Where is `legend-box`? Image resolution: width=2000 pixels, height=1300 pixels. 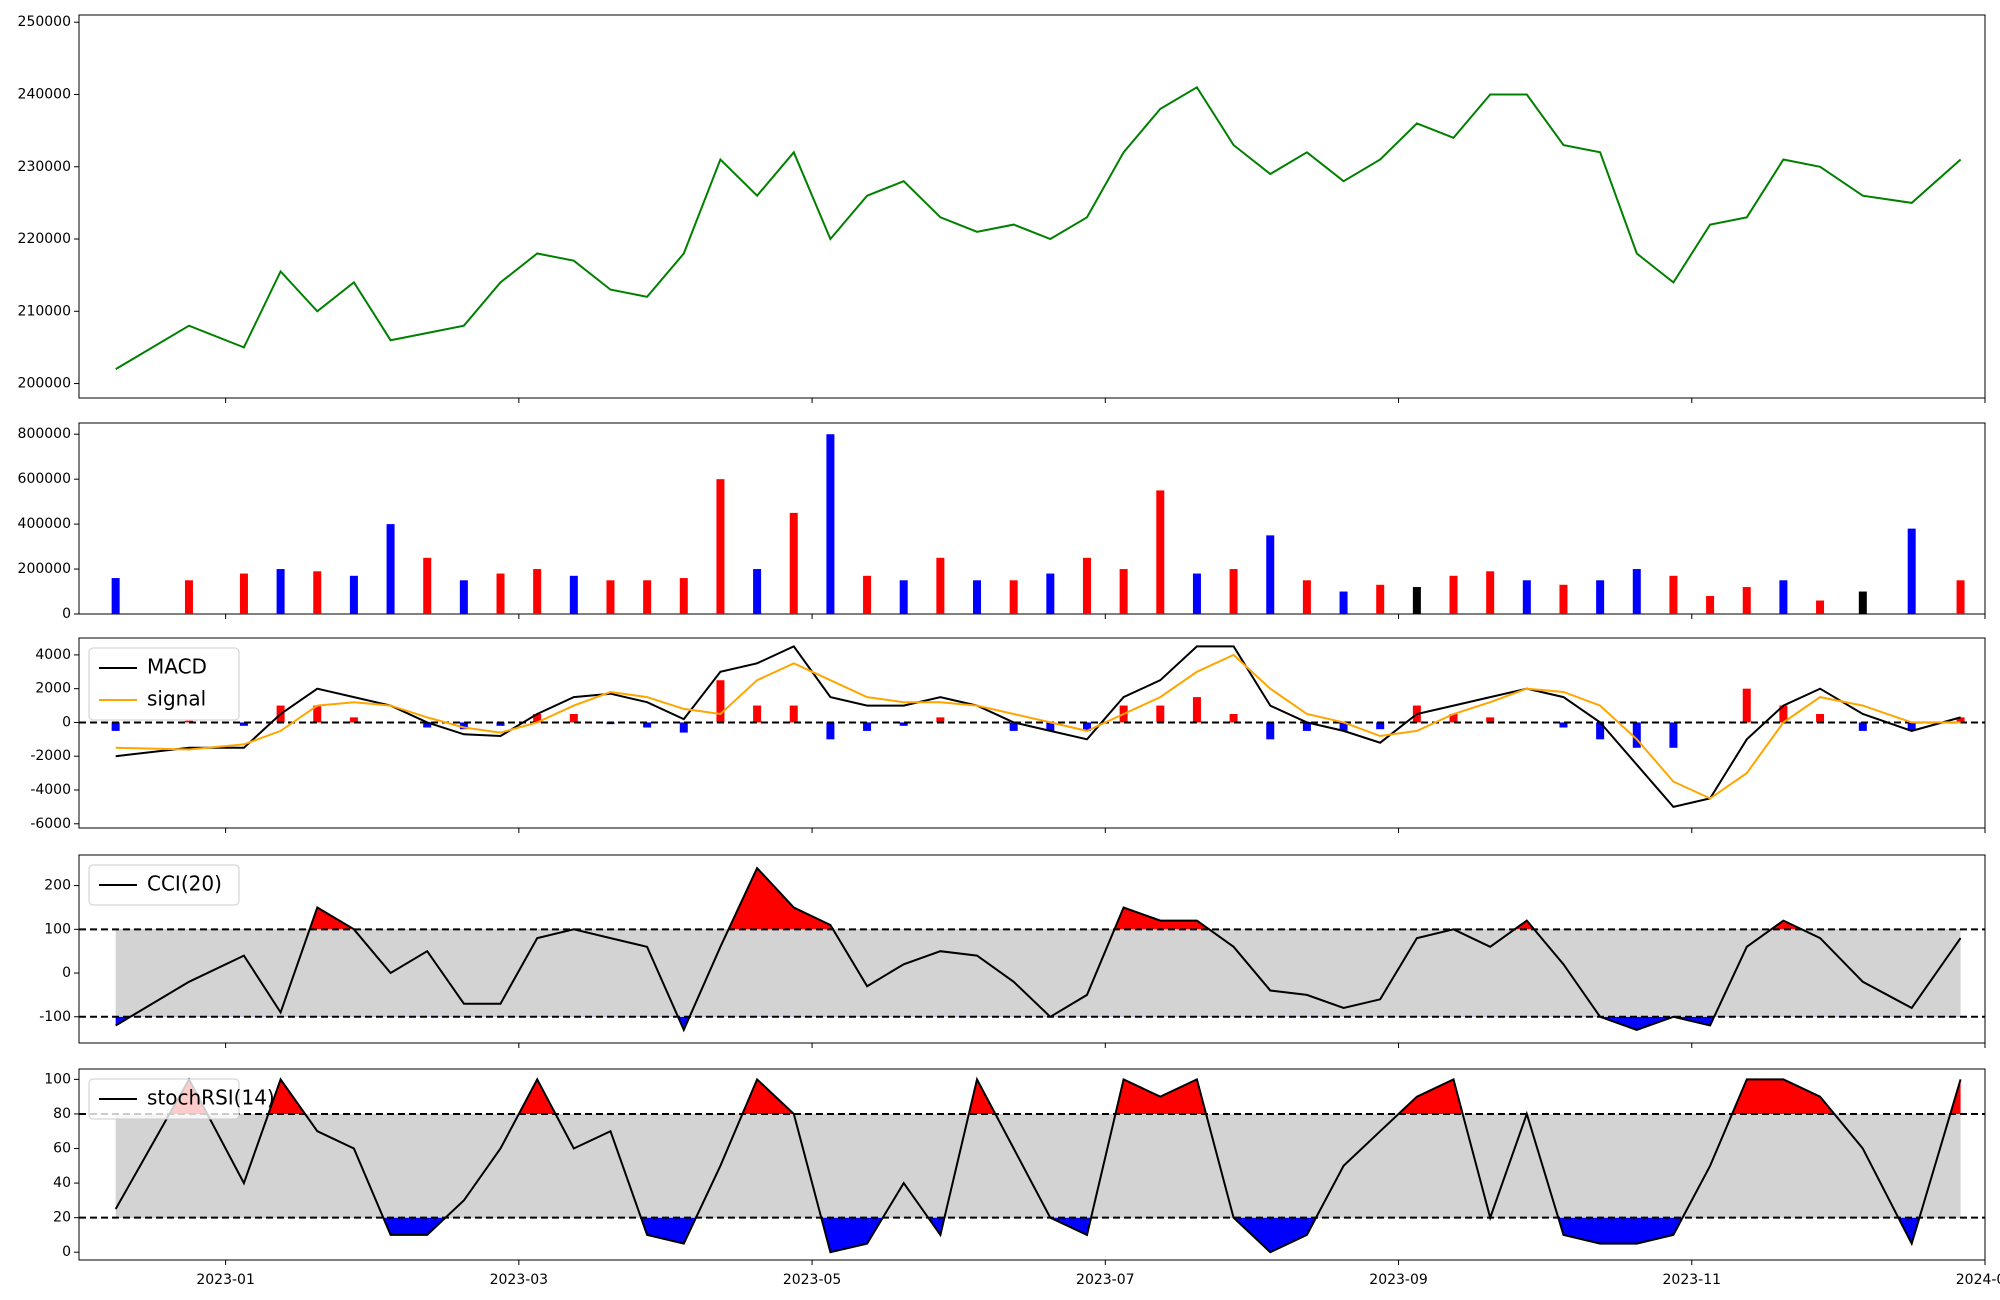 legend-box is located at coordinates (164, 684).